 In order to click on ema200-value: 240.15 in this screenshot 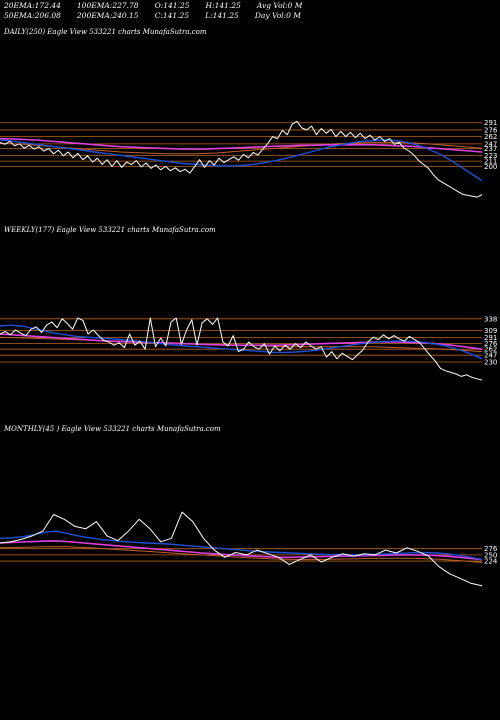, I will do `click(125, 15)`.